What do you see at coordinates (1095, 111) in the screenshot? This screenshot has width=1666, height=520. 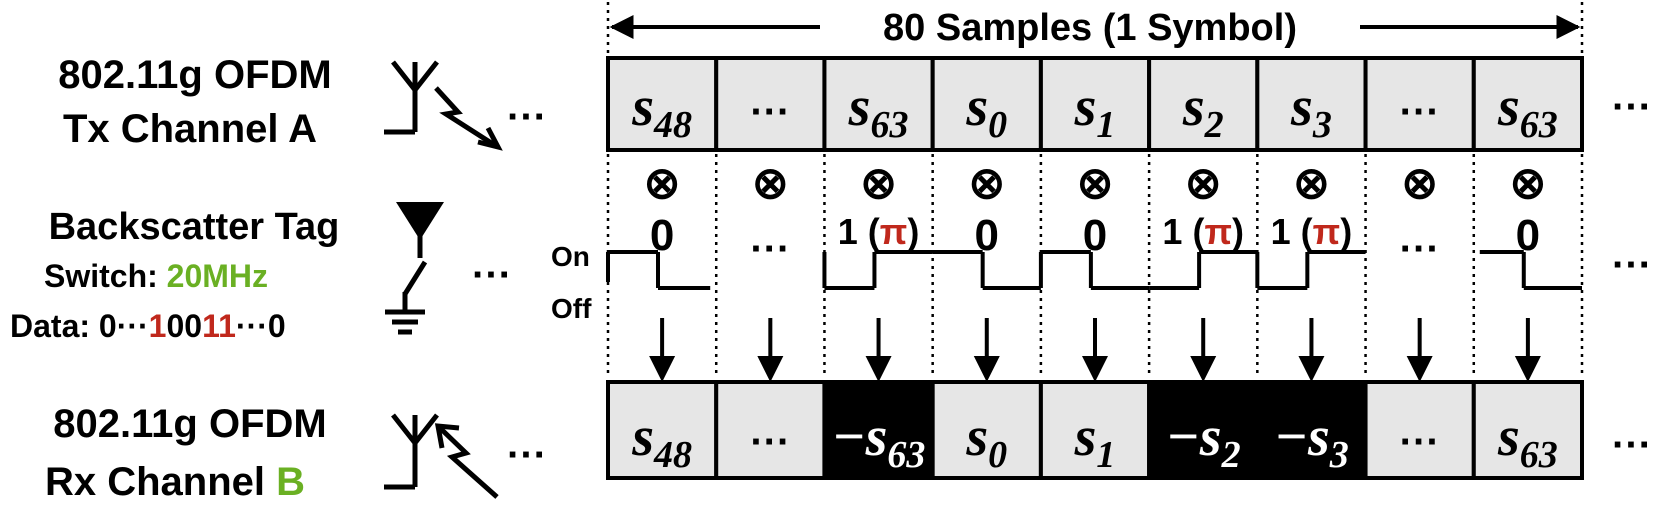 I see `tx-sample-label: s1` at bounding box center [1095, 111].